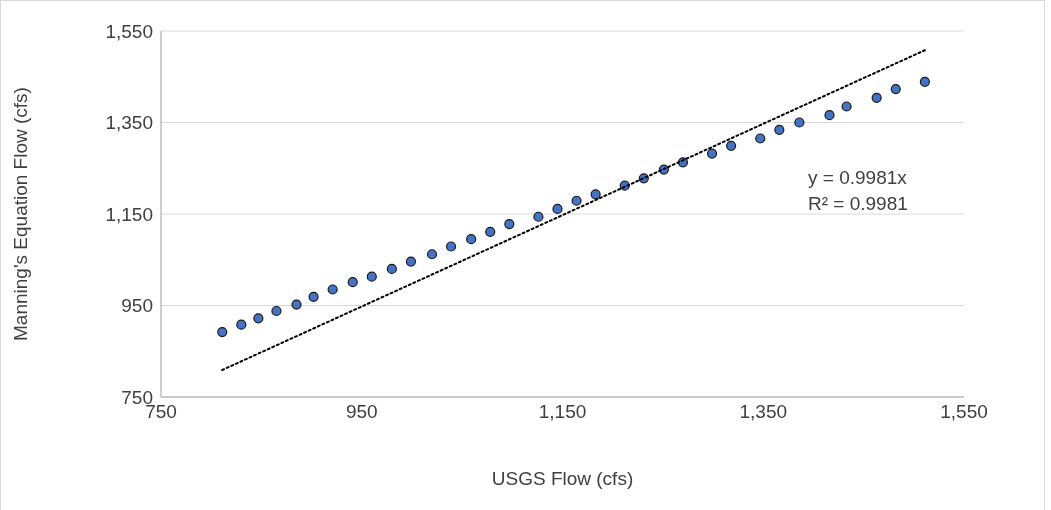 This screenshot has width=1051, height=510. Describe the element at coordinates (964, 412) in the screenshot. I see `x-tick-label: 1,550` at that location.